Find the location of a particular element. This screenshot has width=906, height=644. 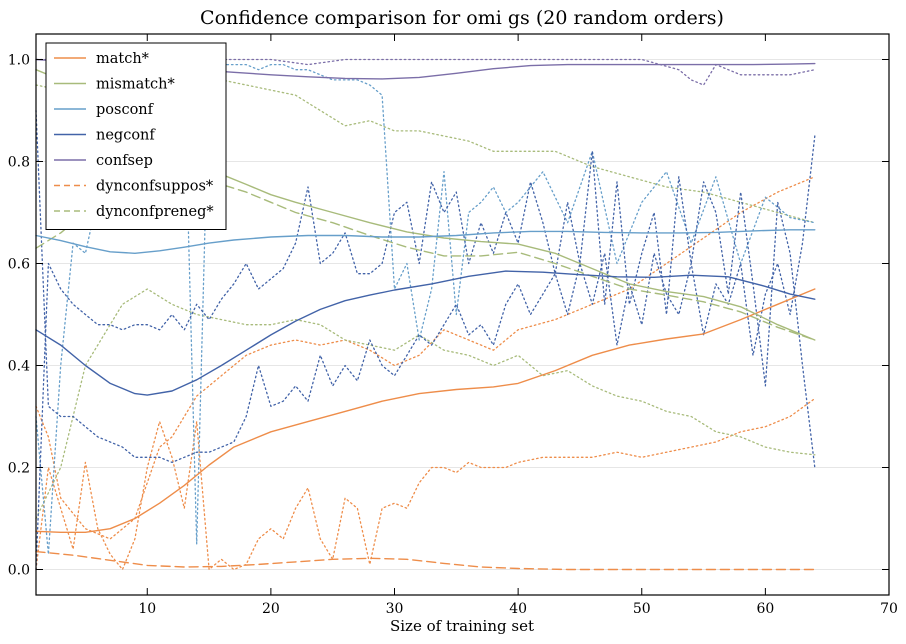

y-tick-label: 0.4 is located at coordinates (19, 367).